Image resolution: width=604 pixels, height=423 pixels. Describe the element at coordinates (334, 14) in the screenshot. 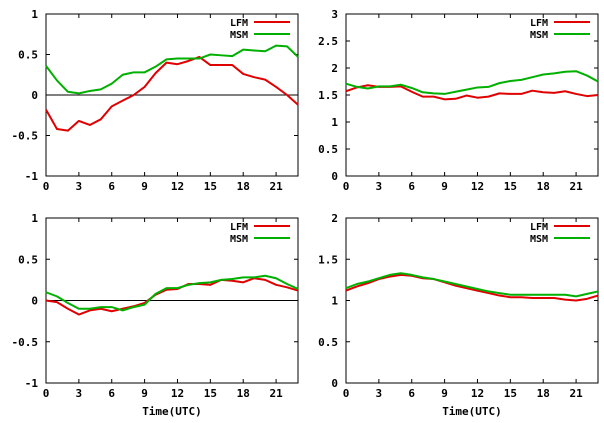

I see `y-tick-label: 3` at that location.